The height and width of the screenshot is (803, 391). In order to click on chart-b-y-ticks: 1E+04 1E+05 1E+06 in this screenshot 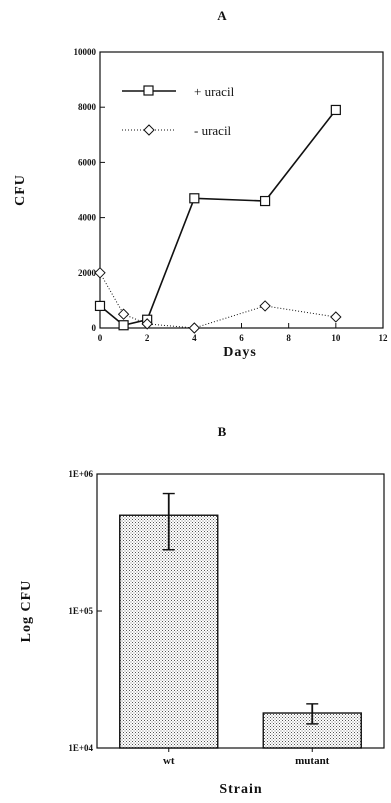, I will do `click(85, 611)`.